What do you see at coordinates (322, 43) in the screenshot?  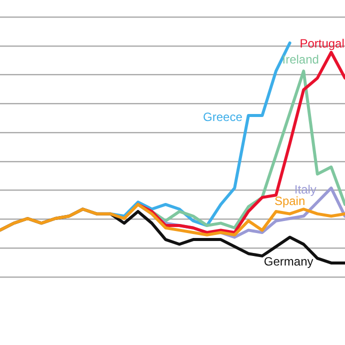 I see `series-label: Portugal` at bounding box center [322, 43].